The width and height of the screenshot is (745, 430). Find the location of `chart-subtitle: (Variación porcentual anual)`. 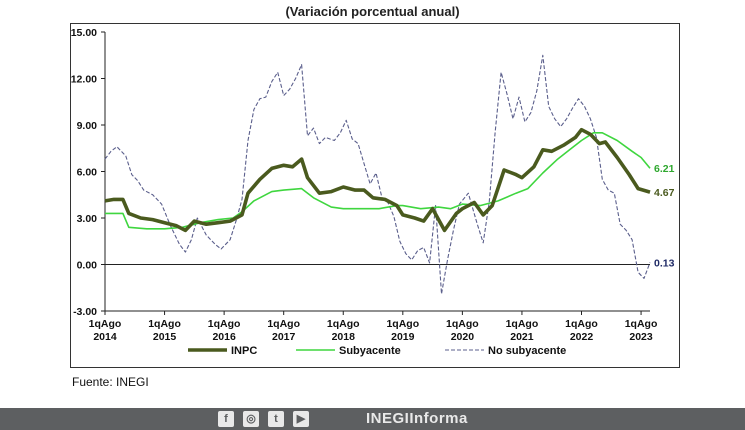

chart-subtitle: (Variación porcentual anual) is located at coordinates (372, 11).